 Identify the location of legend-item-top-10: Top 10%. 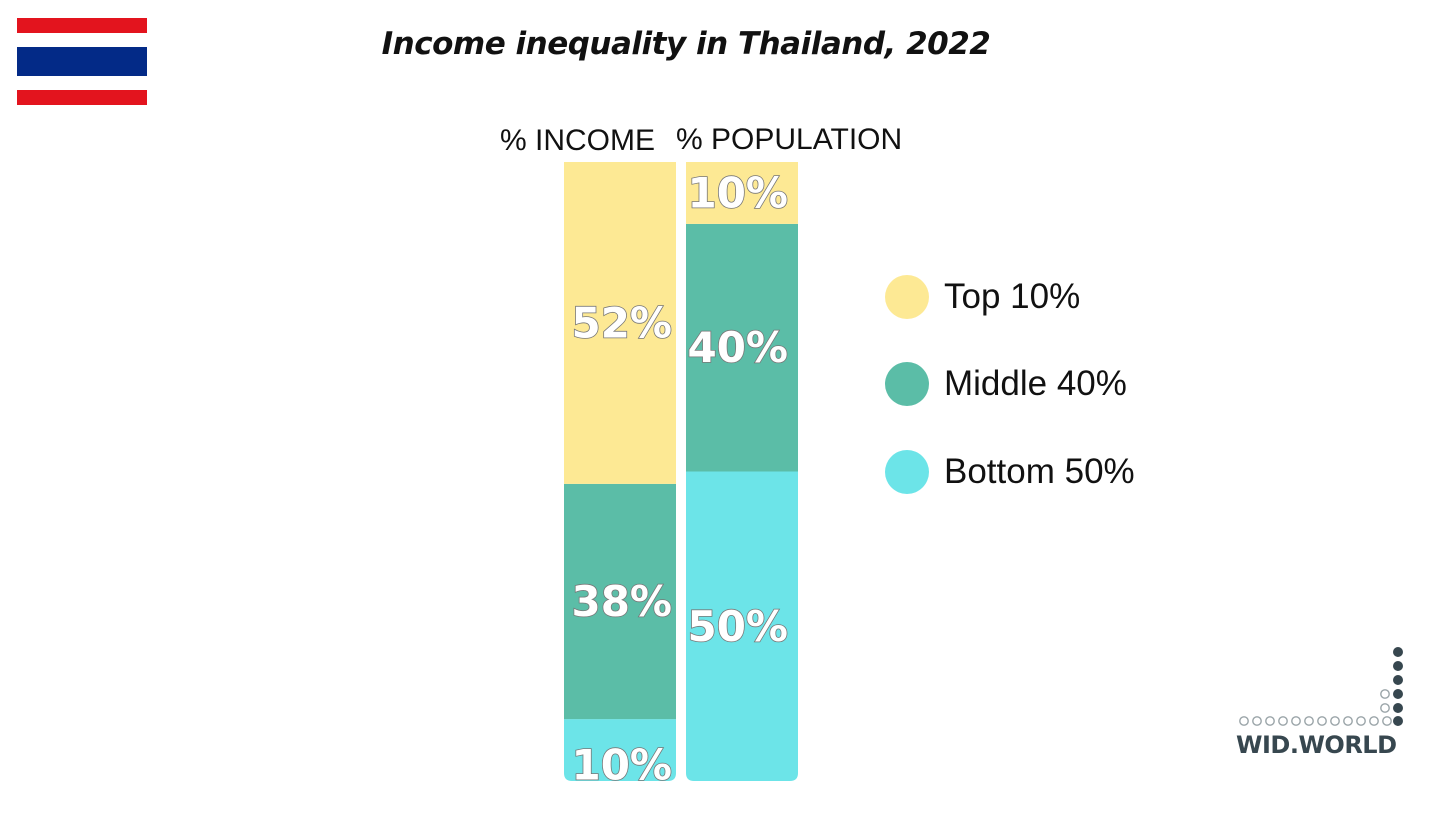
(1055, 297).